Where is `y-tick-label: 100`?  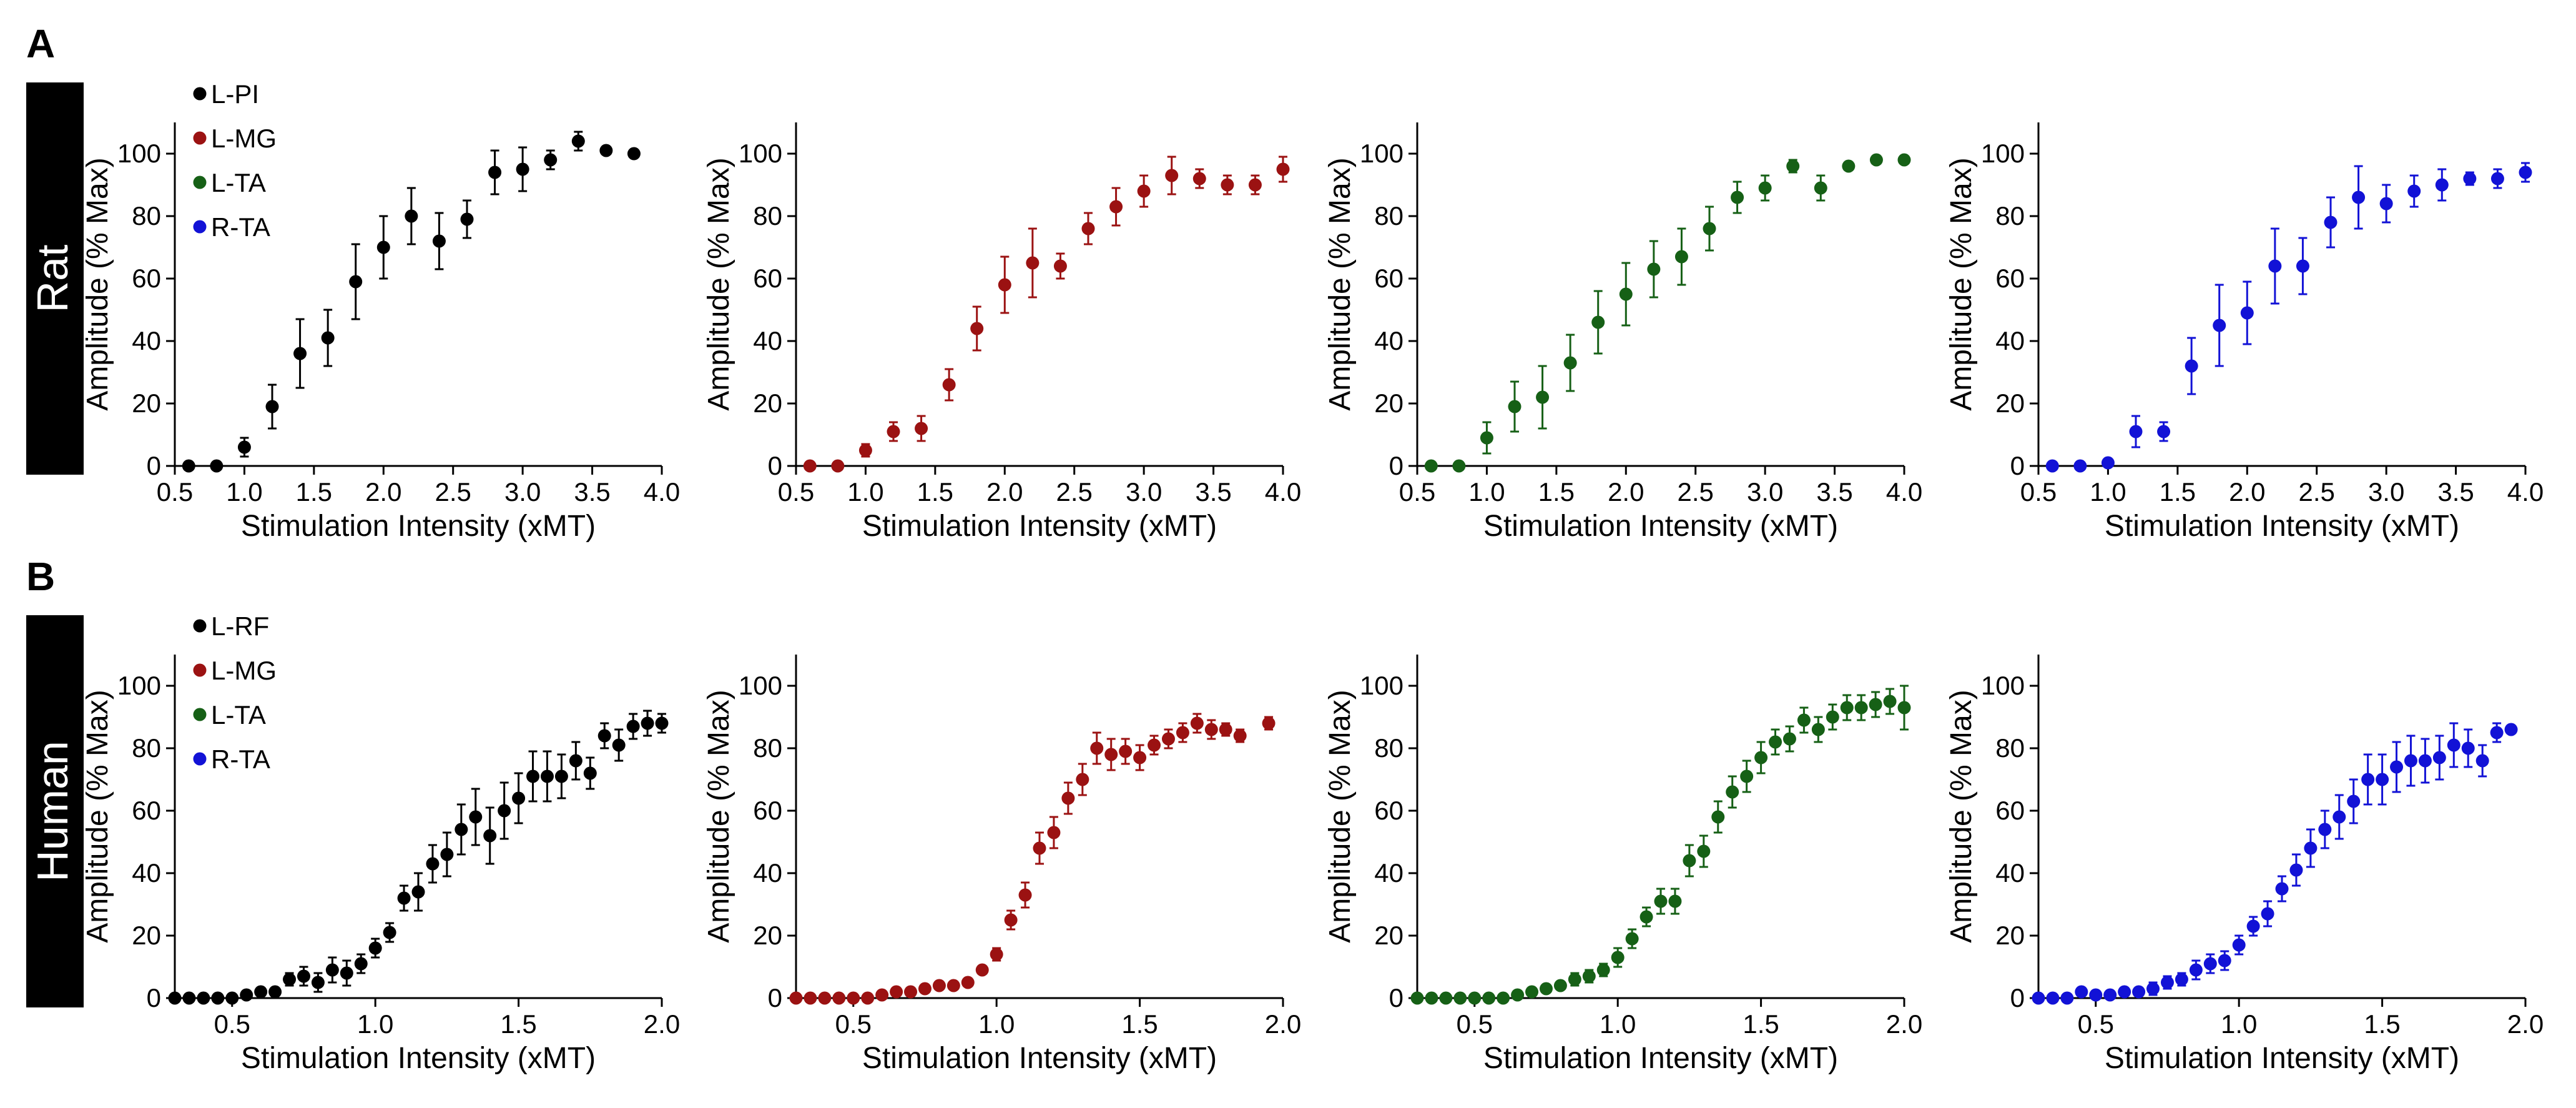 y-tick-label: 100 is located at coordinates (139, 685).